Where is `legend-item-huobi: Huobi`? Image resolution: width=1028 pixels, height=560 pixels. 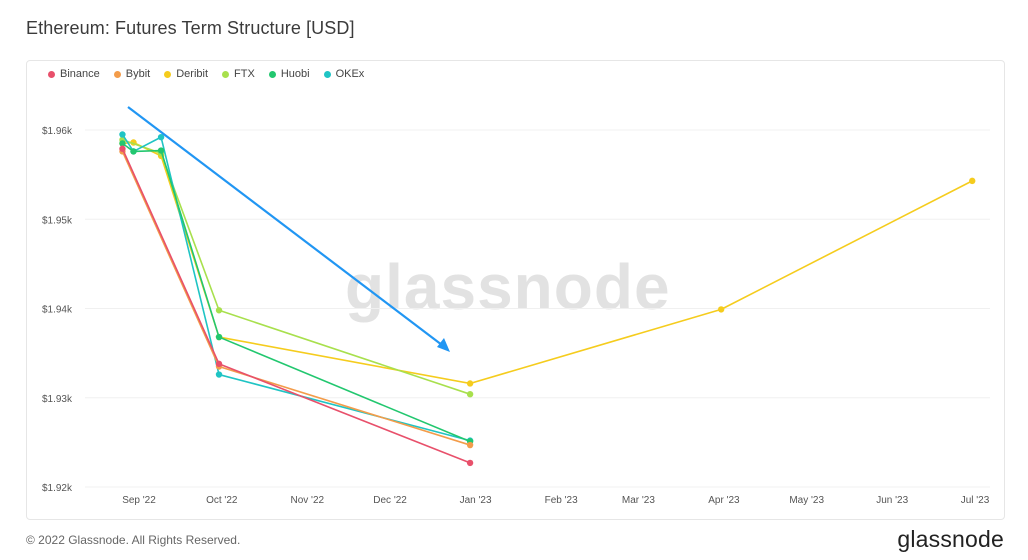 legend-item-huobi: Huobi is located at coordinates (289, 74).